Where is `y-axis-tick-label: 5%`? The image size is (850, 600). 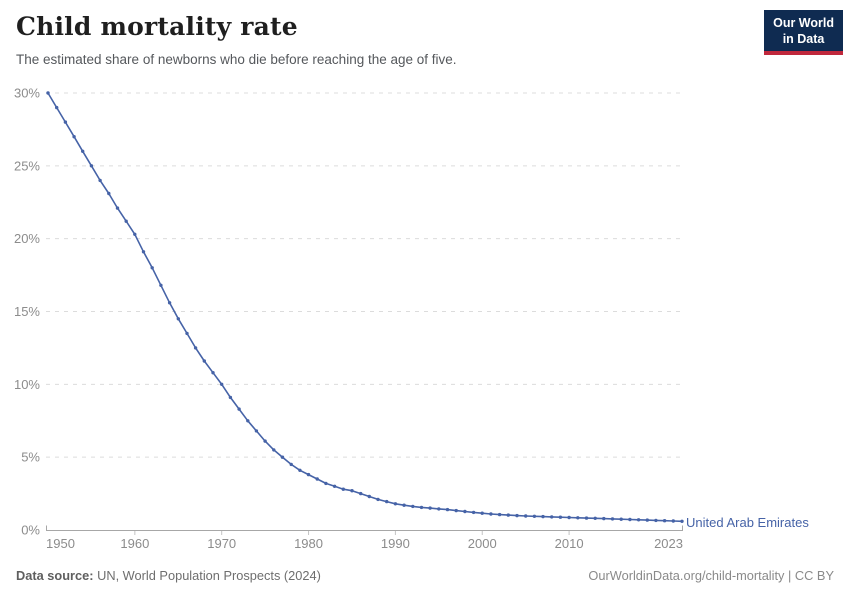 y-axis-tick-label: 5% is located at coordinates (30, 457).